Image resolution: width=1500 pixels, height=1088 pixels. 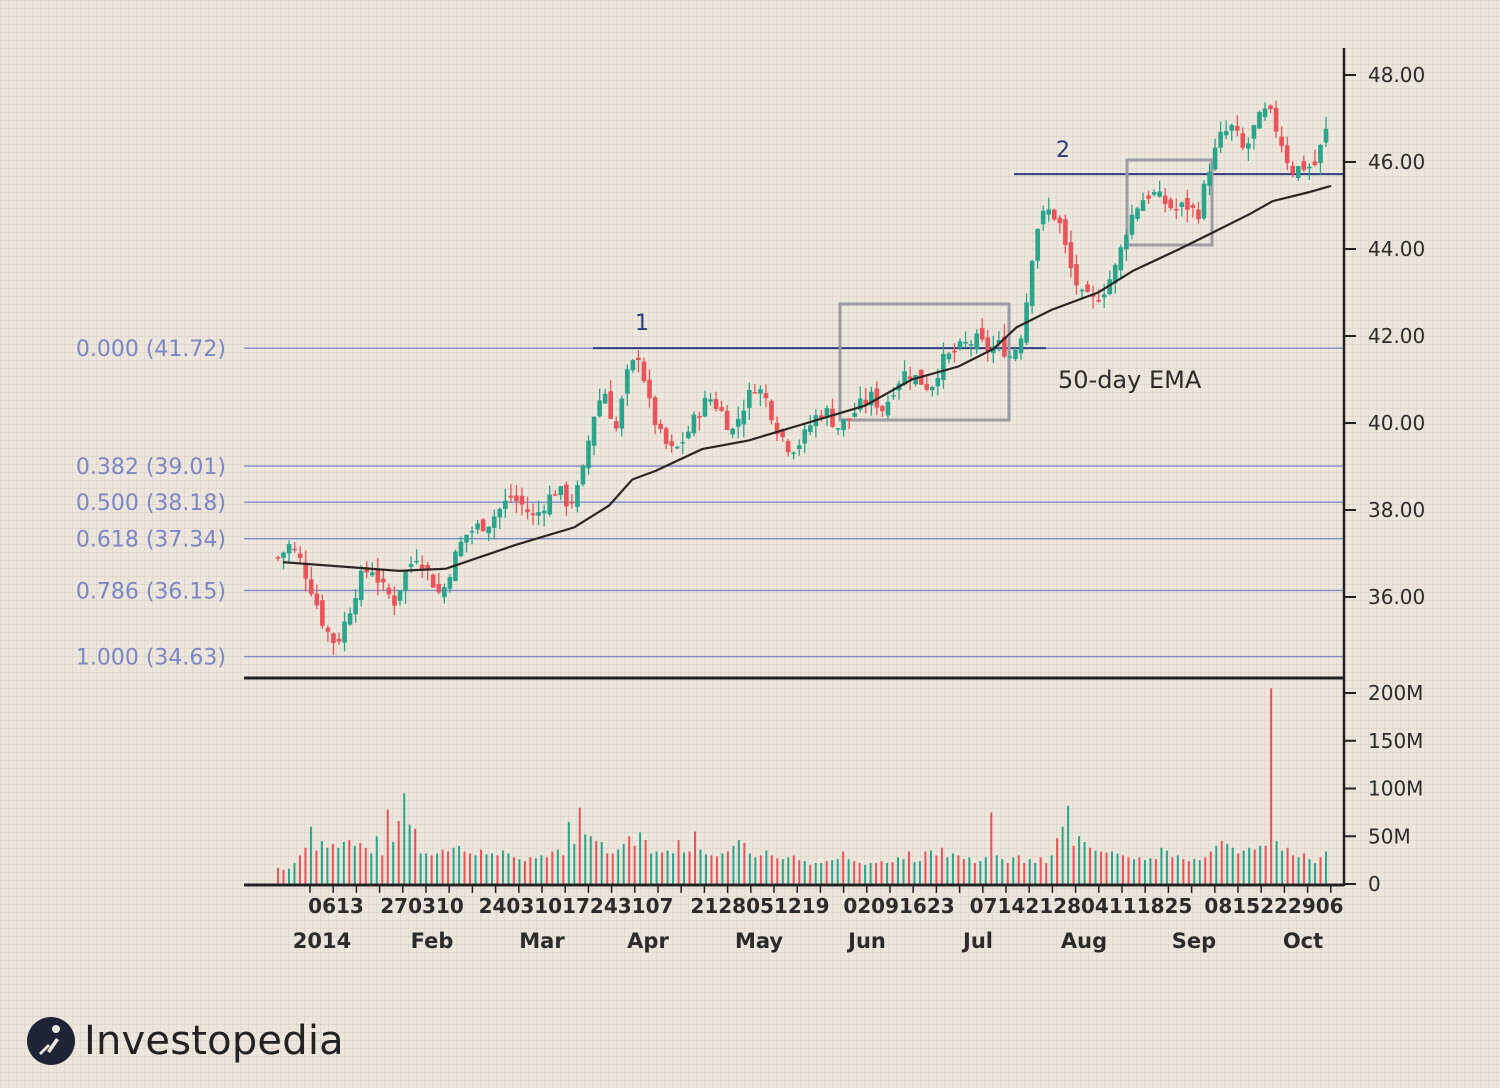 What do you see at coordinates (336, 906) in the screenshot?
I see `date-label: 0613` at bounding box center [336, 906].